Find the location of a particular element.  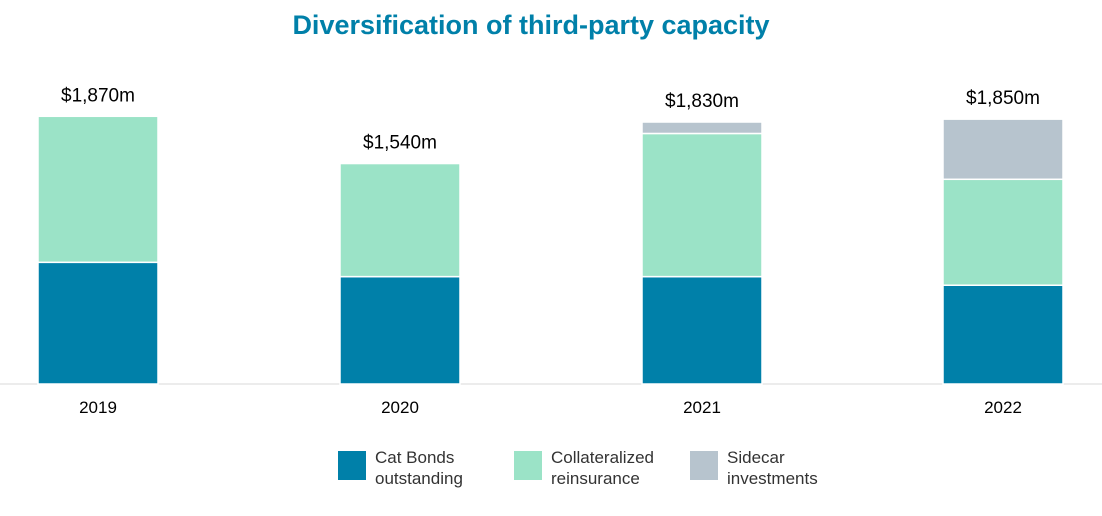

legend-label-1-line-2: outstanding is located at coordinates (419, 478).